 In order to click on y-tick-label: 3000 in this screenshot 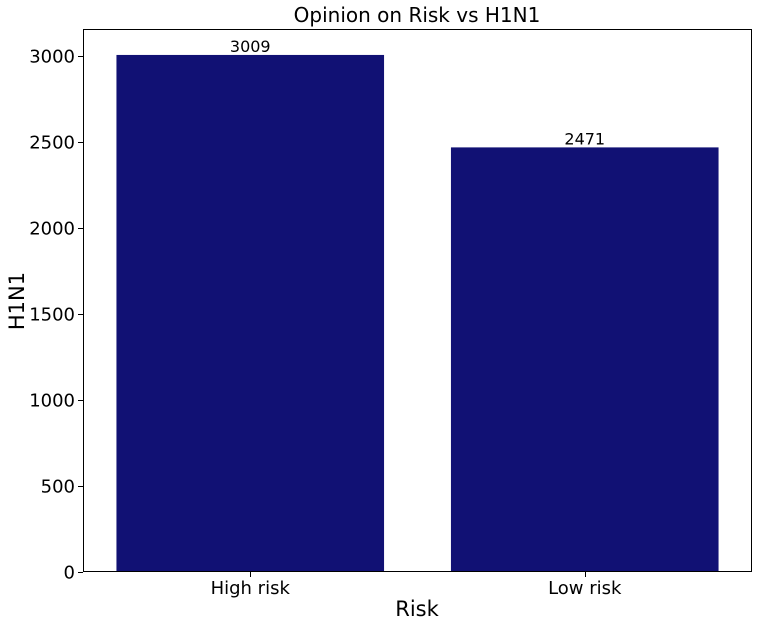, I will do `click(52, 57)`.